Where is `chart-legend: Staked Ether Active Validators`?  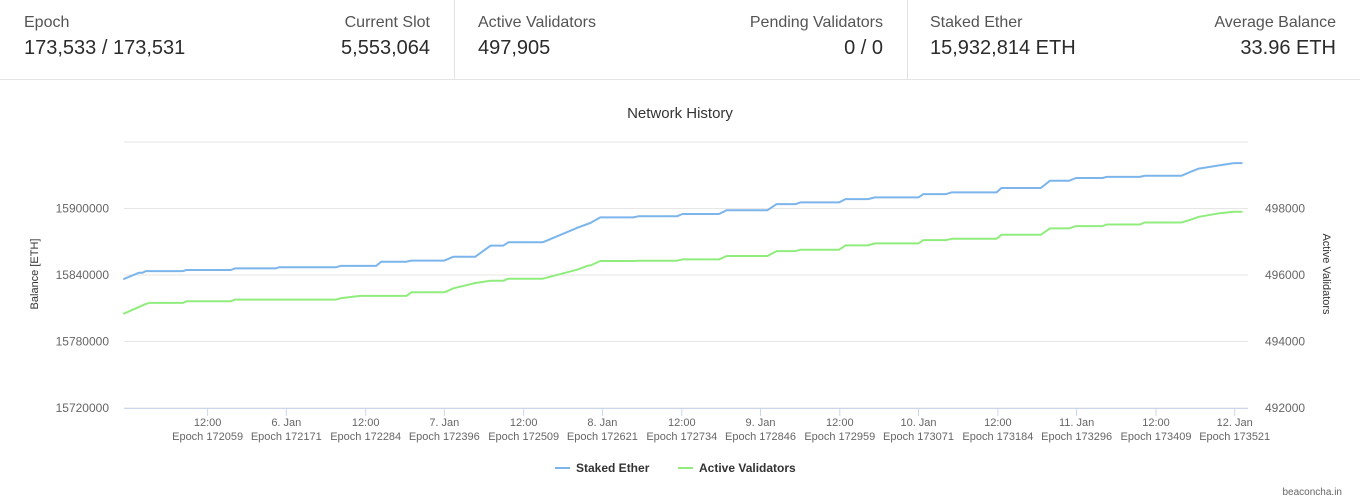
chart-legend: Staked Ether Active Validators is located at coordinates (675, 468).